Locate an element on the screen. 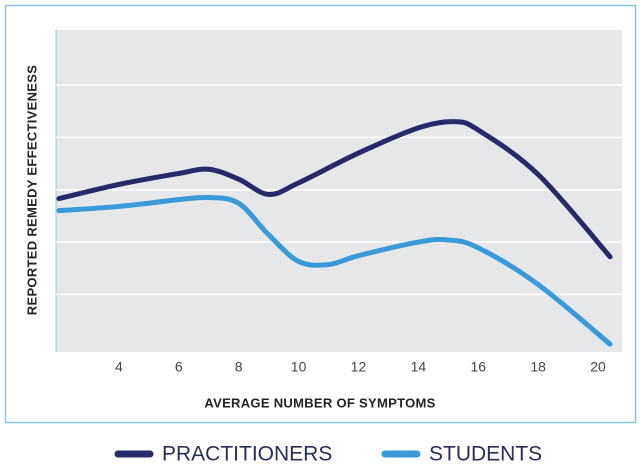 The height and width of the screenshot is (468, 641). x-tick-label: 4 is located at coordinates (119, 367).